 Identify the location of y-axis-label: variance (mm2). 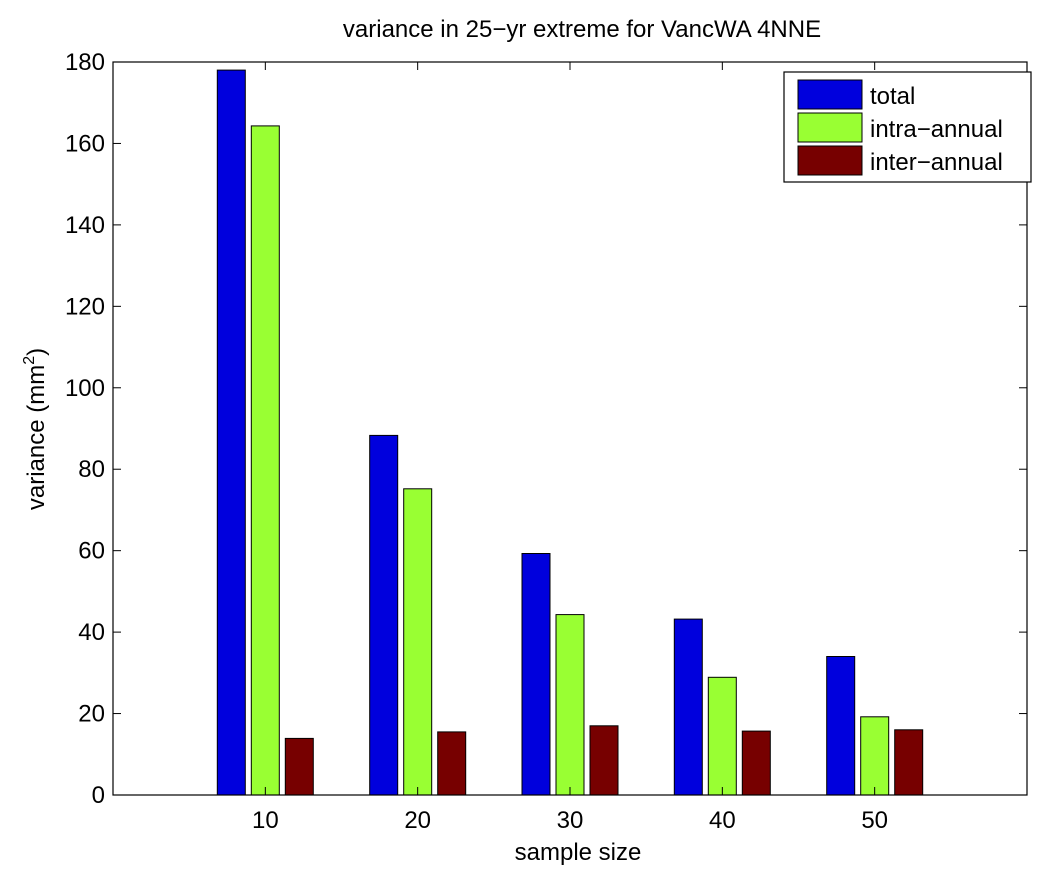
(35, 429).